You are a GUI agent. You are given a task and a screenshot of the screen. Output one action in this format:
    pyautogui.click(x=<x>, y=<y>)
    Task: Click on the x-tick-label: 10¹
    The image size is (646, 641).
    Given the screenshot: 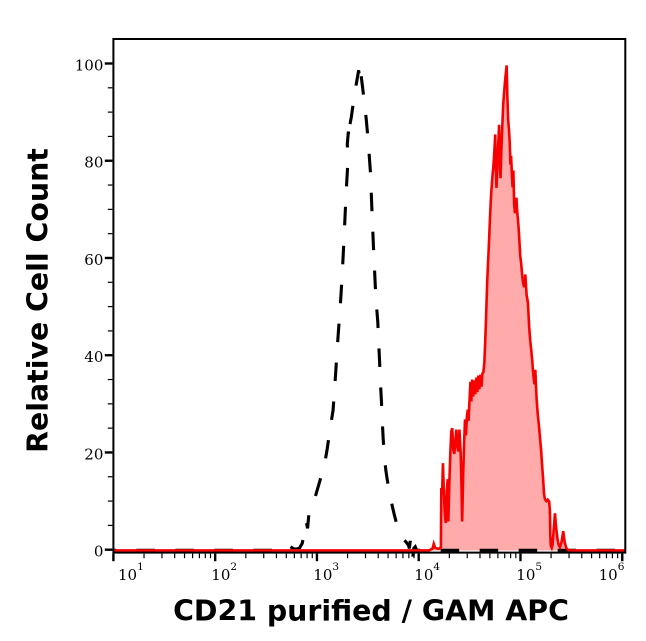 What is the action you would take?
    pyautogui.click(x=131, y=572)
    